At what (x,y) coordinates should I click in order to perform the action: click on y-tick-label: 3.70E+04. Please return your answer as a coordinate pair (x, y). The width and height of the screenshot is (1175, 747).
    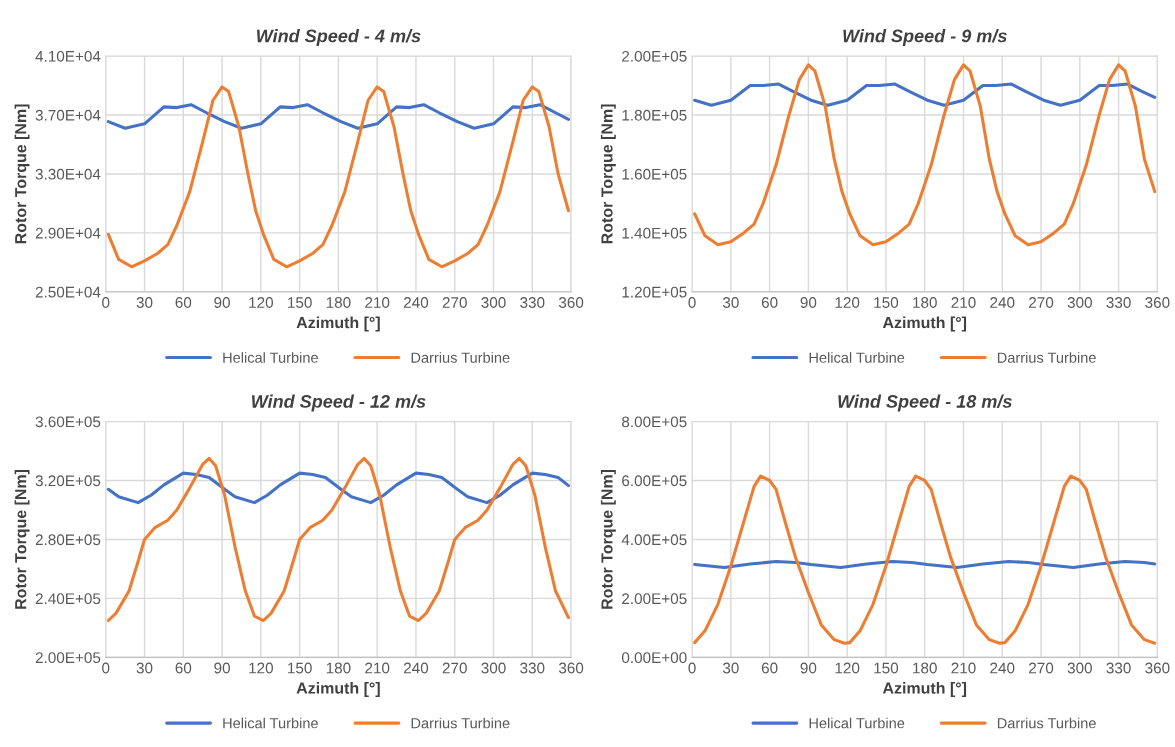
    Looking at the image, I should click on (68, 115).